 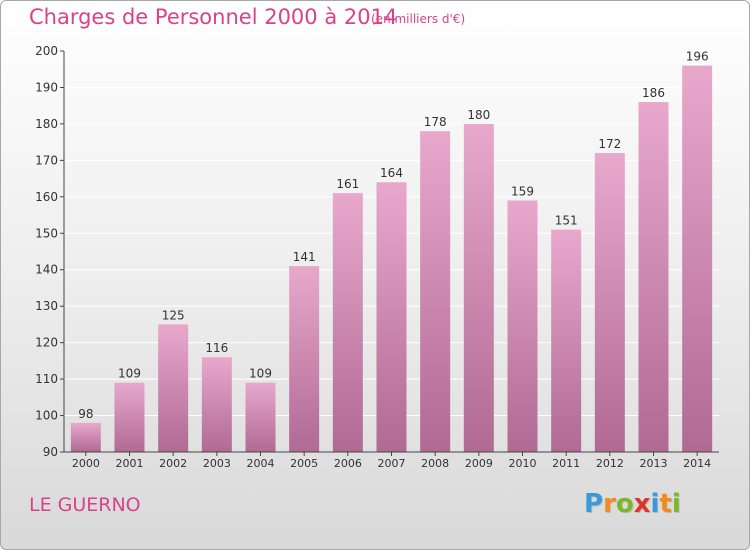 What do you see at coordinates (435, 463) in the screenshot?
I see `x-tick-label: 2008` at bounding box center [435, 463].